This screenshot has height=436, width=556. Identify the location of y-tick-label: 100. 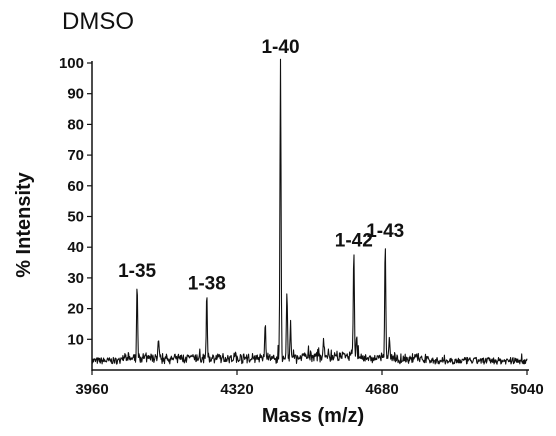
(71, 63).